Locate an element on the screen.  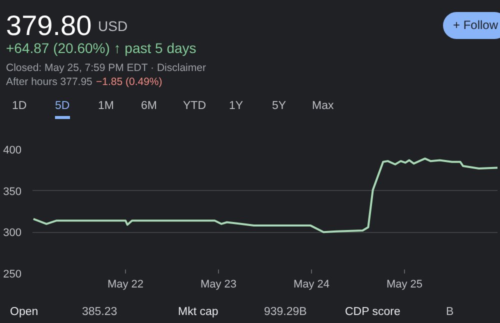
text: Max is located at coordinates (323, 106).